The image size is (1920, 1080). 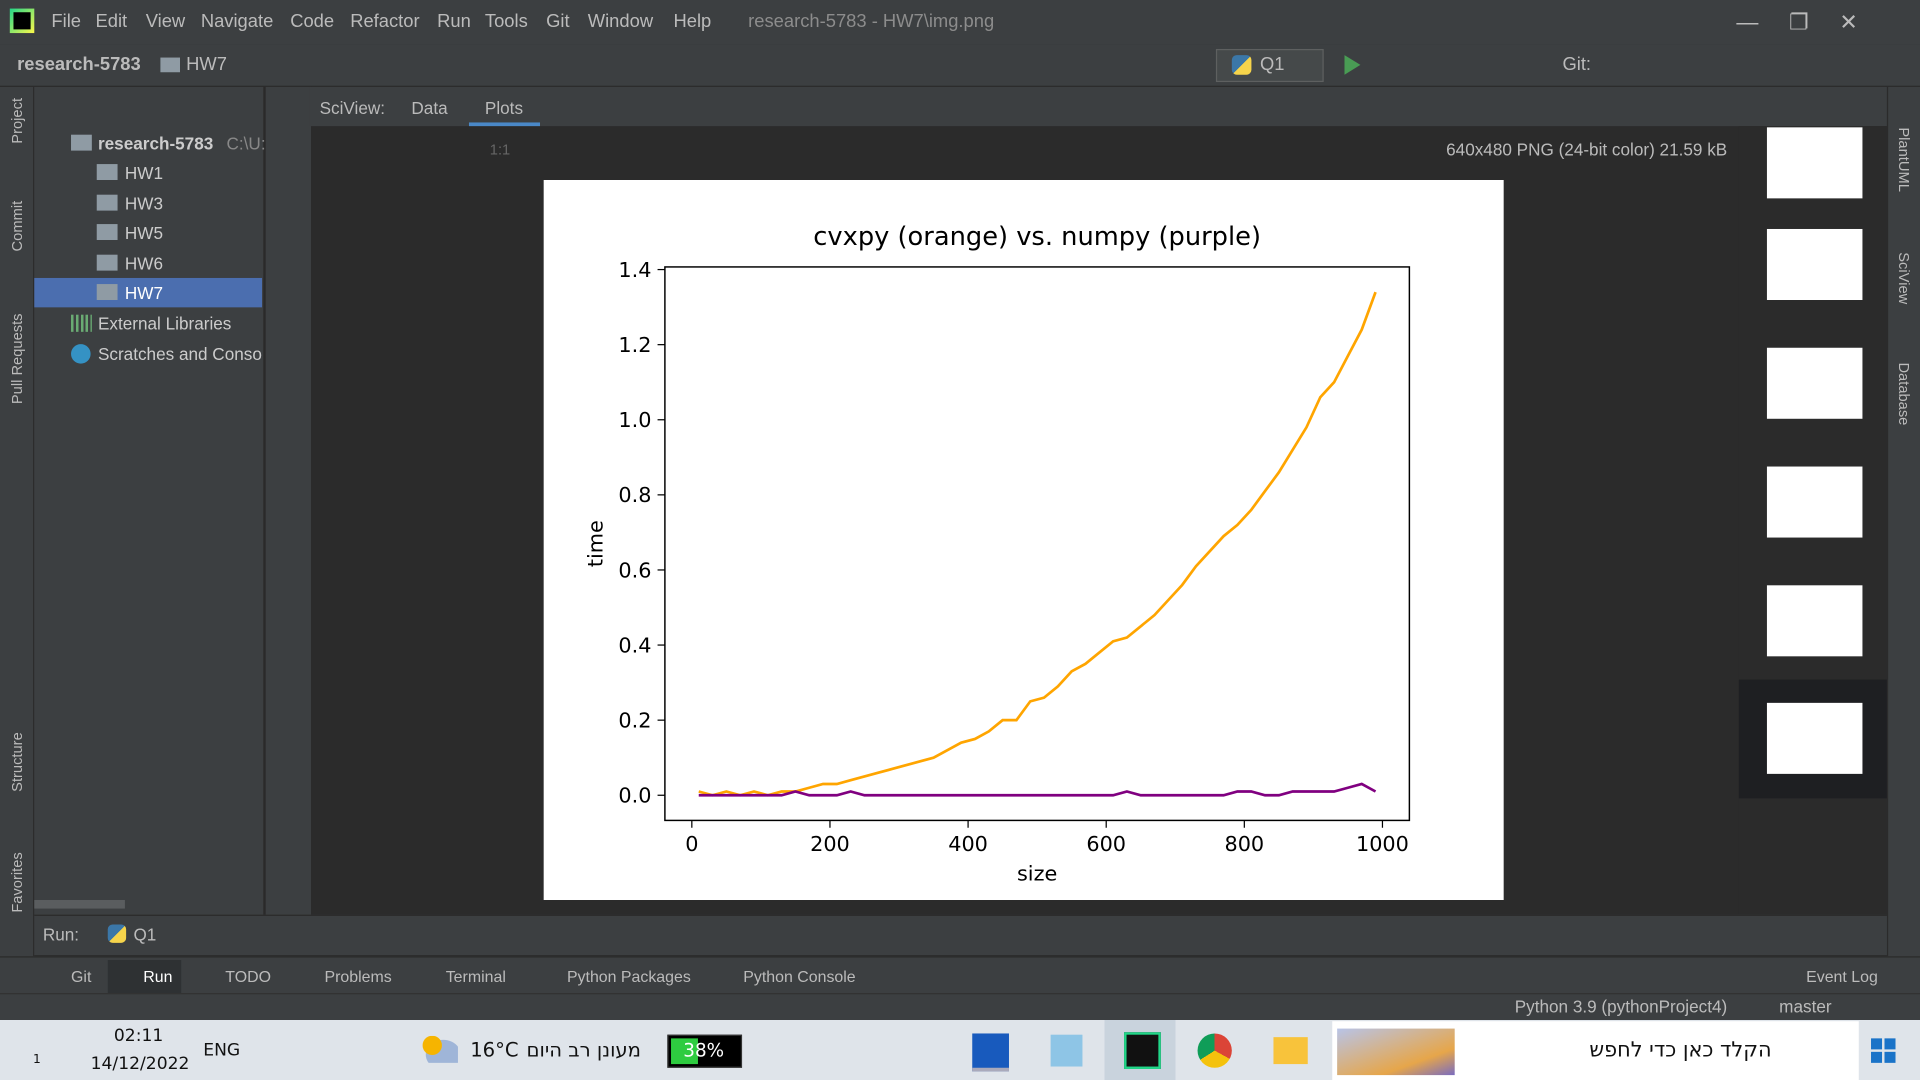 I want to click on x-tick-label: 800, so click(x=1244, y=844).